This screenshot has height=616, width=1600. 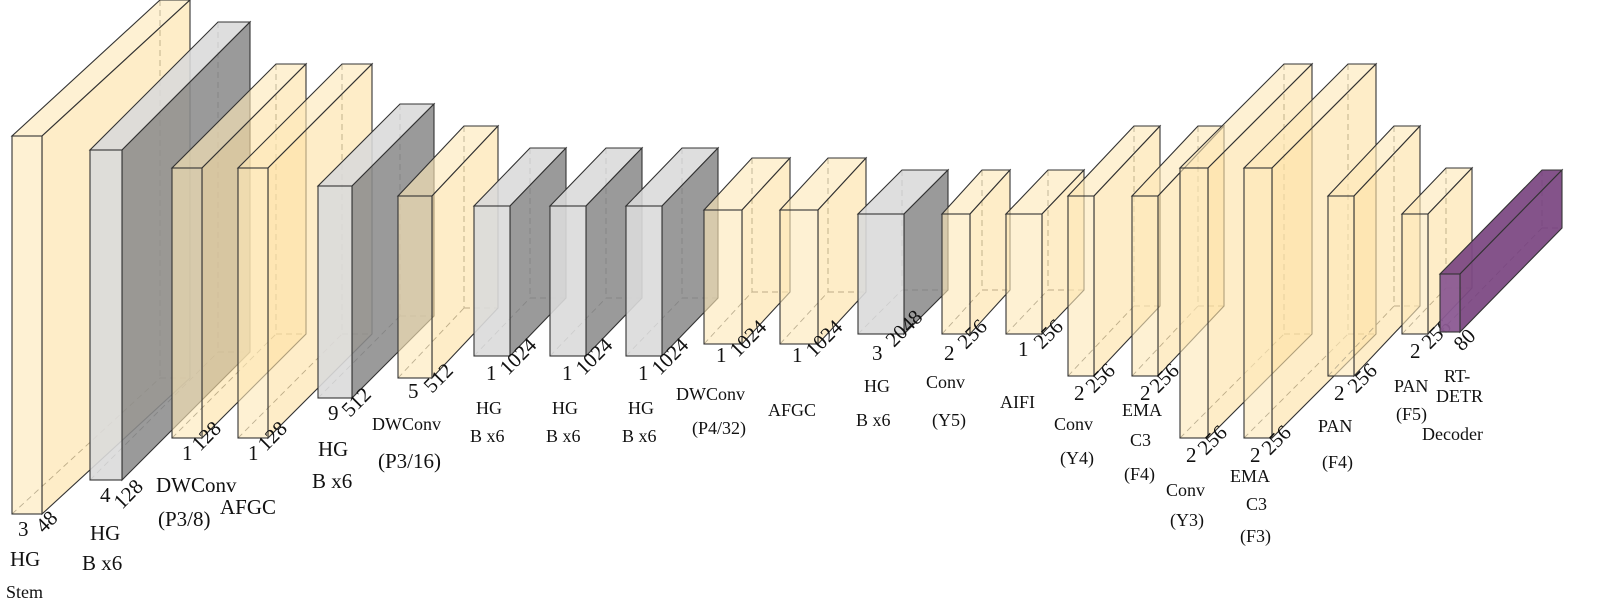 What do you see at coordinates (413, 391) in the screenshot?
I see `block-channel-count: 5` at bounding box center [413, 391].